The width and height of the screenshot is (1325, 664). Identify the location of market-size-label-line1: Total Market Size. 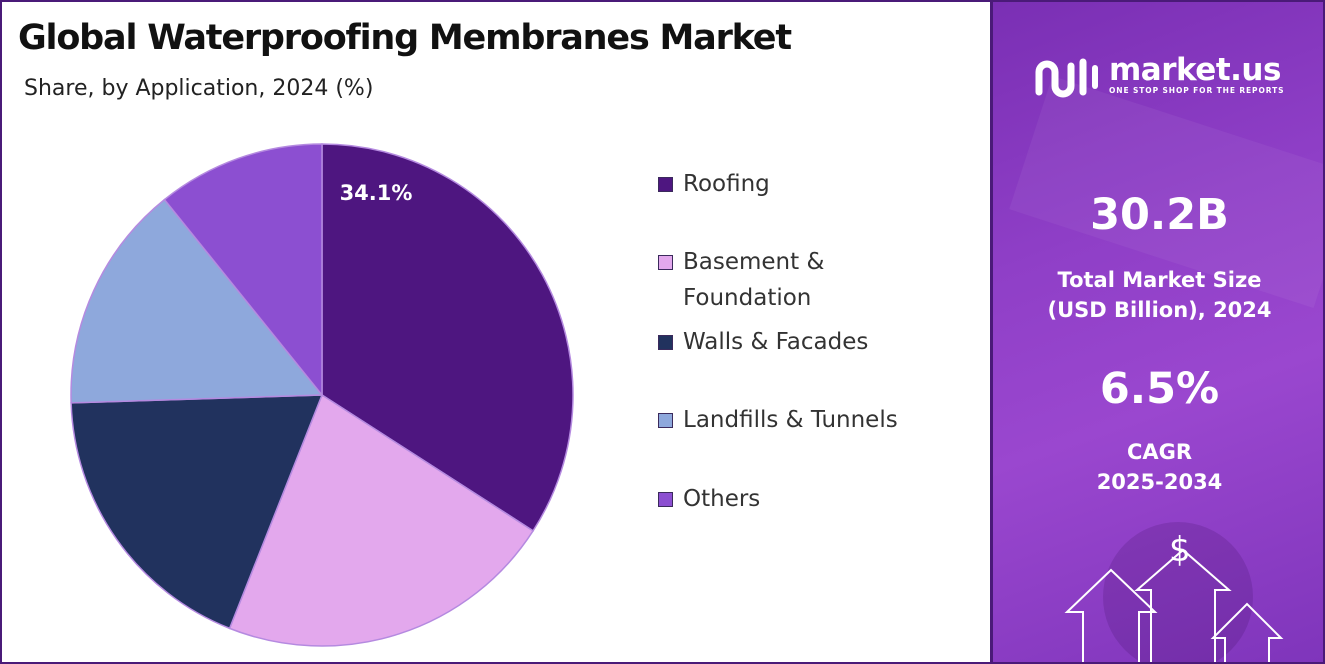
(1159, 280).